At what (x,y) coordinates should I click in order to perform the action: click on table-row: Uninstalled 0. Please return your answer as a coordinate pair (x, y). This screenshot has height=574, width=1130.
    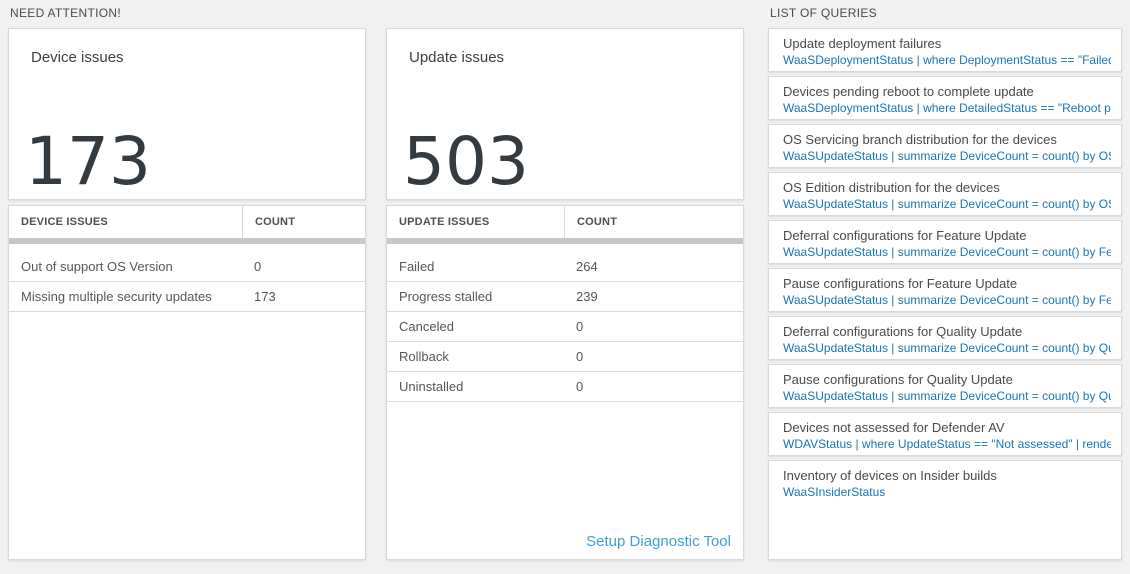
    Looking at the image, I should click on (565, 387).